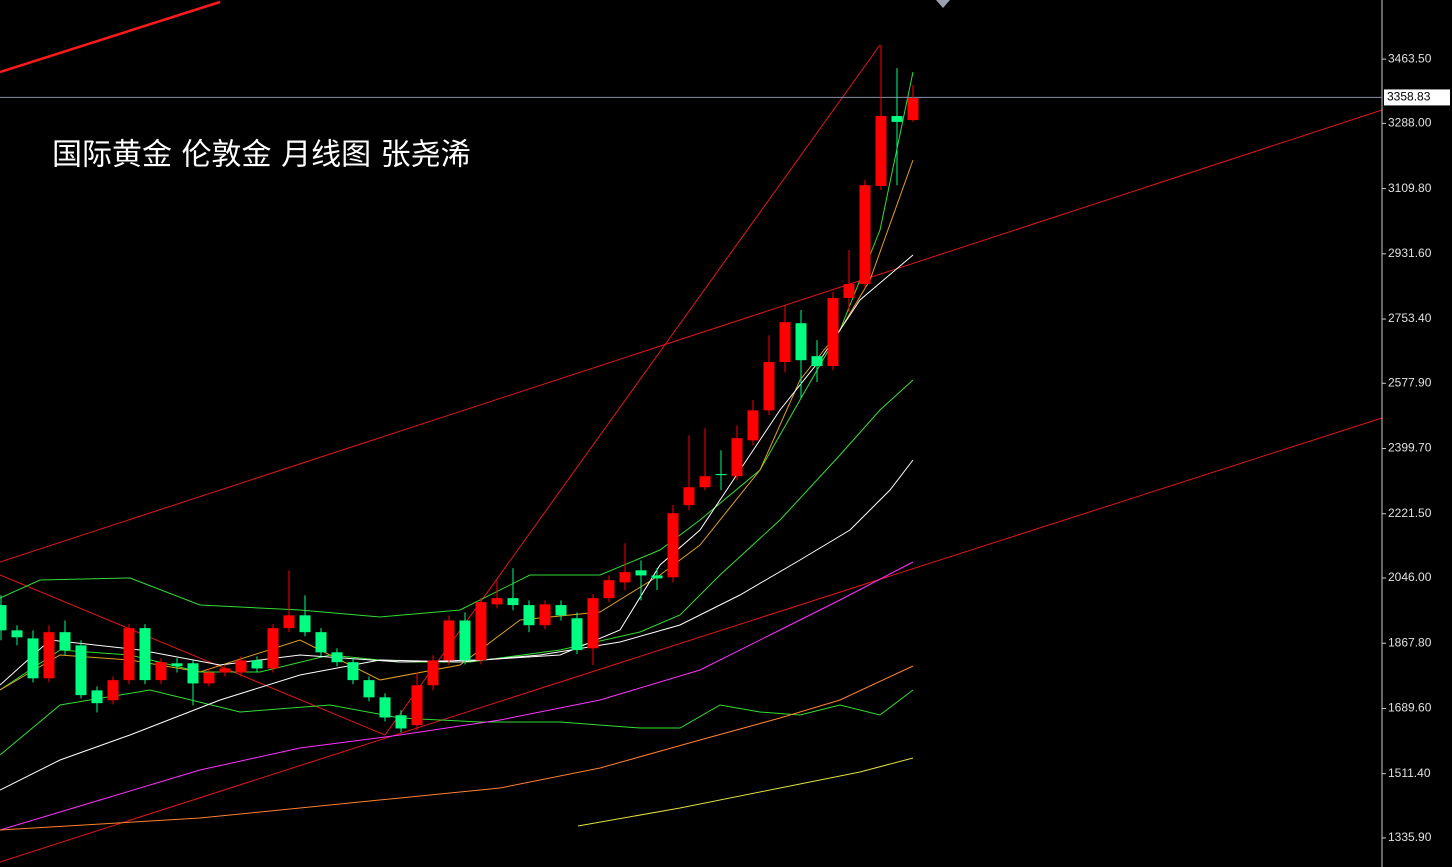 This screenshot has height=867, width=1452. Describe the element at coordinates (943, 4) in the screenshot. I see `marker` at that location.